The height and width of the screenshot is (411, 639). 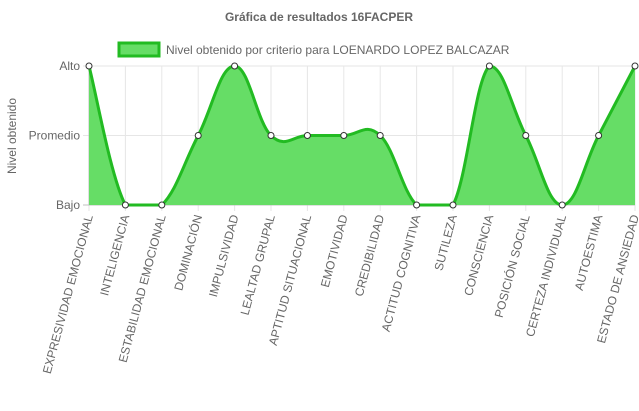 What do you see at coordinates (446, 242) in the screenshot?
I see `x-tick-label: SUTILEZA` at bounding box center [446, 242].